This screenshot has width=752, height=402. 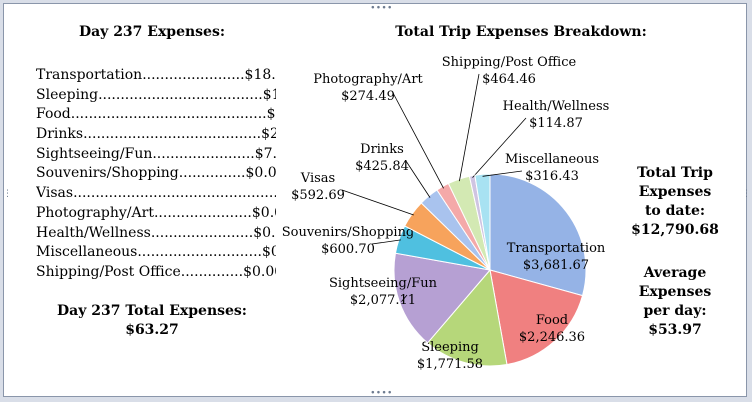 What do you see at coordinates (53, 114) in the screenshot?
I see `expense-name: Food` at bounding box center [53, 114].